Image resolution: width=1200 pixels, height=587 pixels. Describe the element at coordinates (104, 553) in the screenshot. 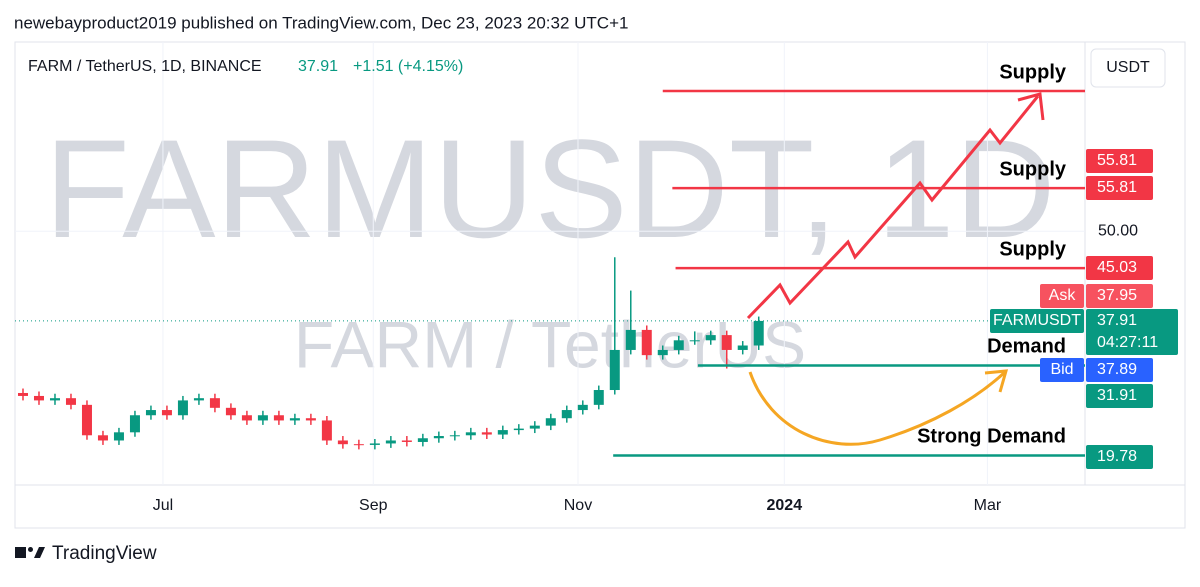

I see `brand: TradingView` at that location.